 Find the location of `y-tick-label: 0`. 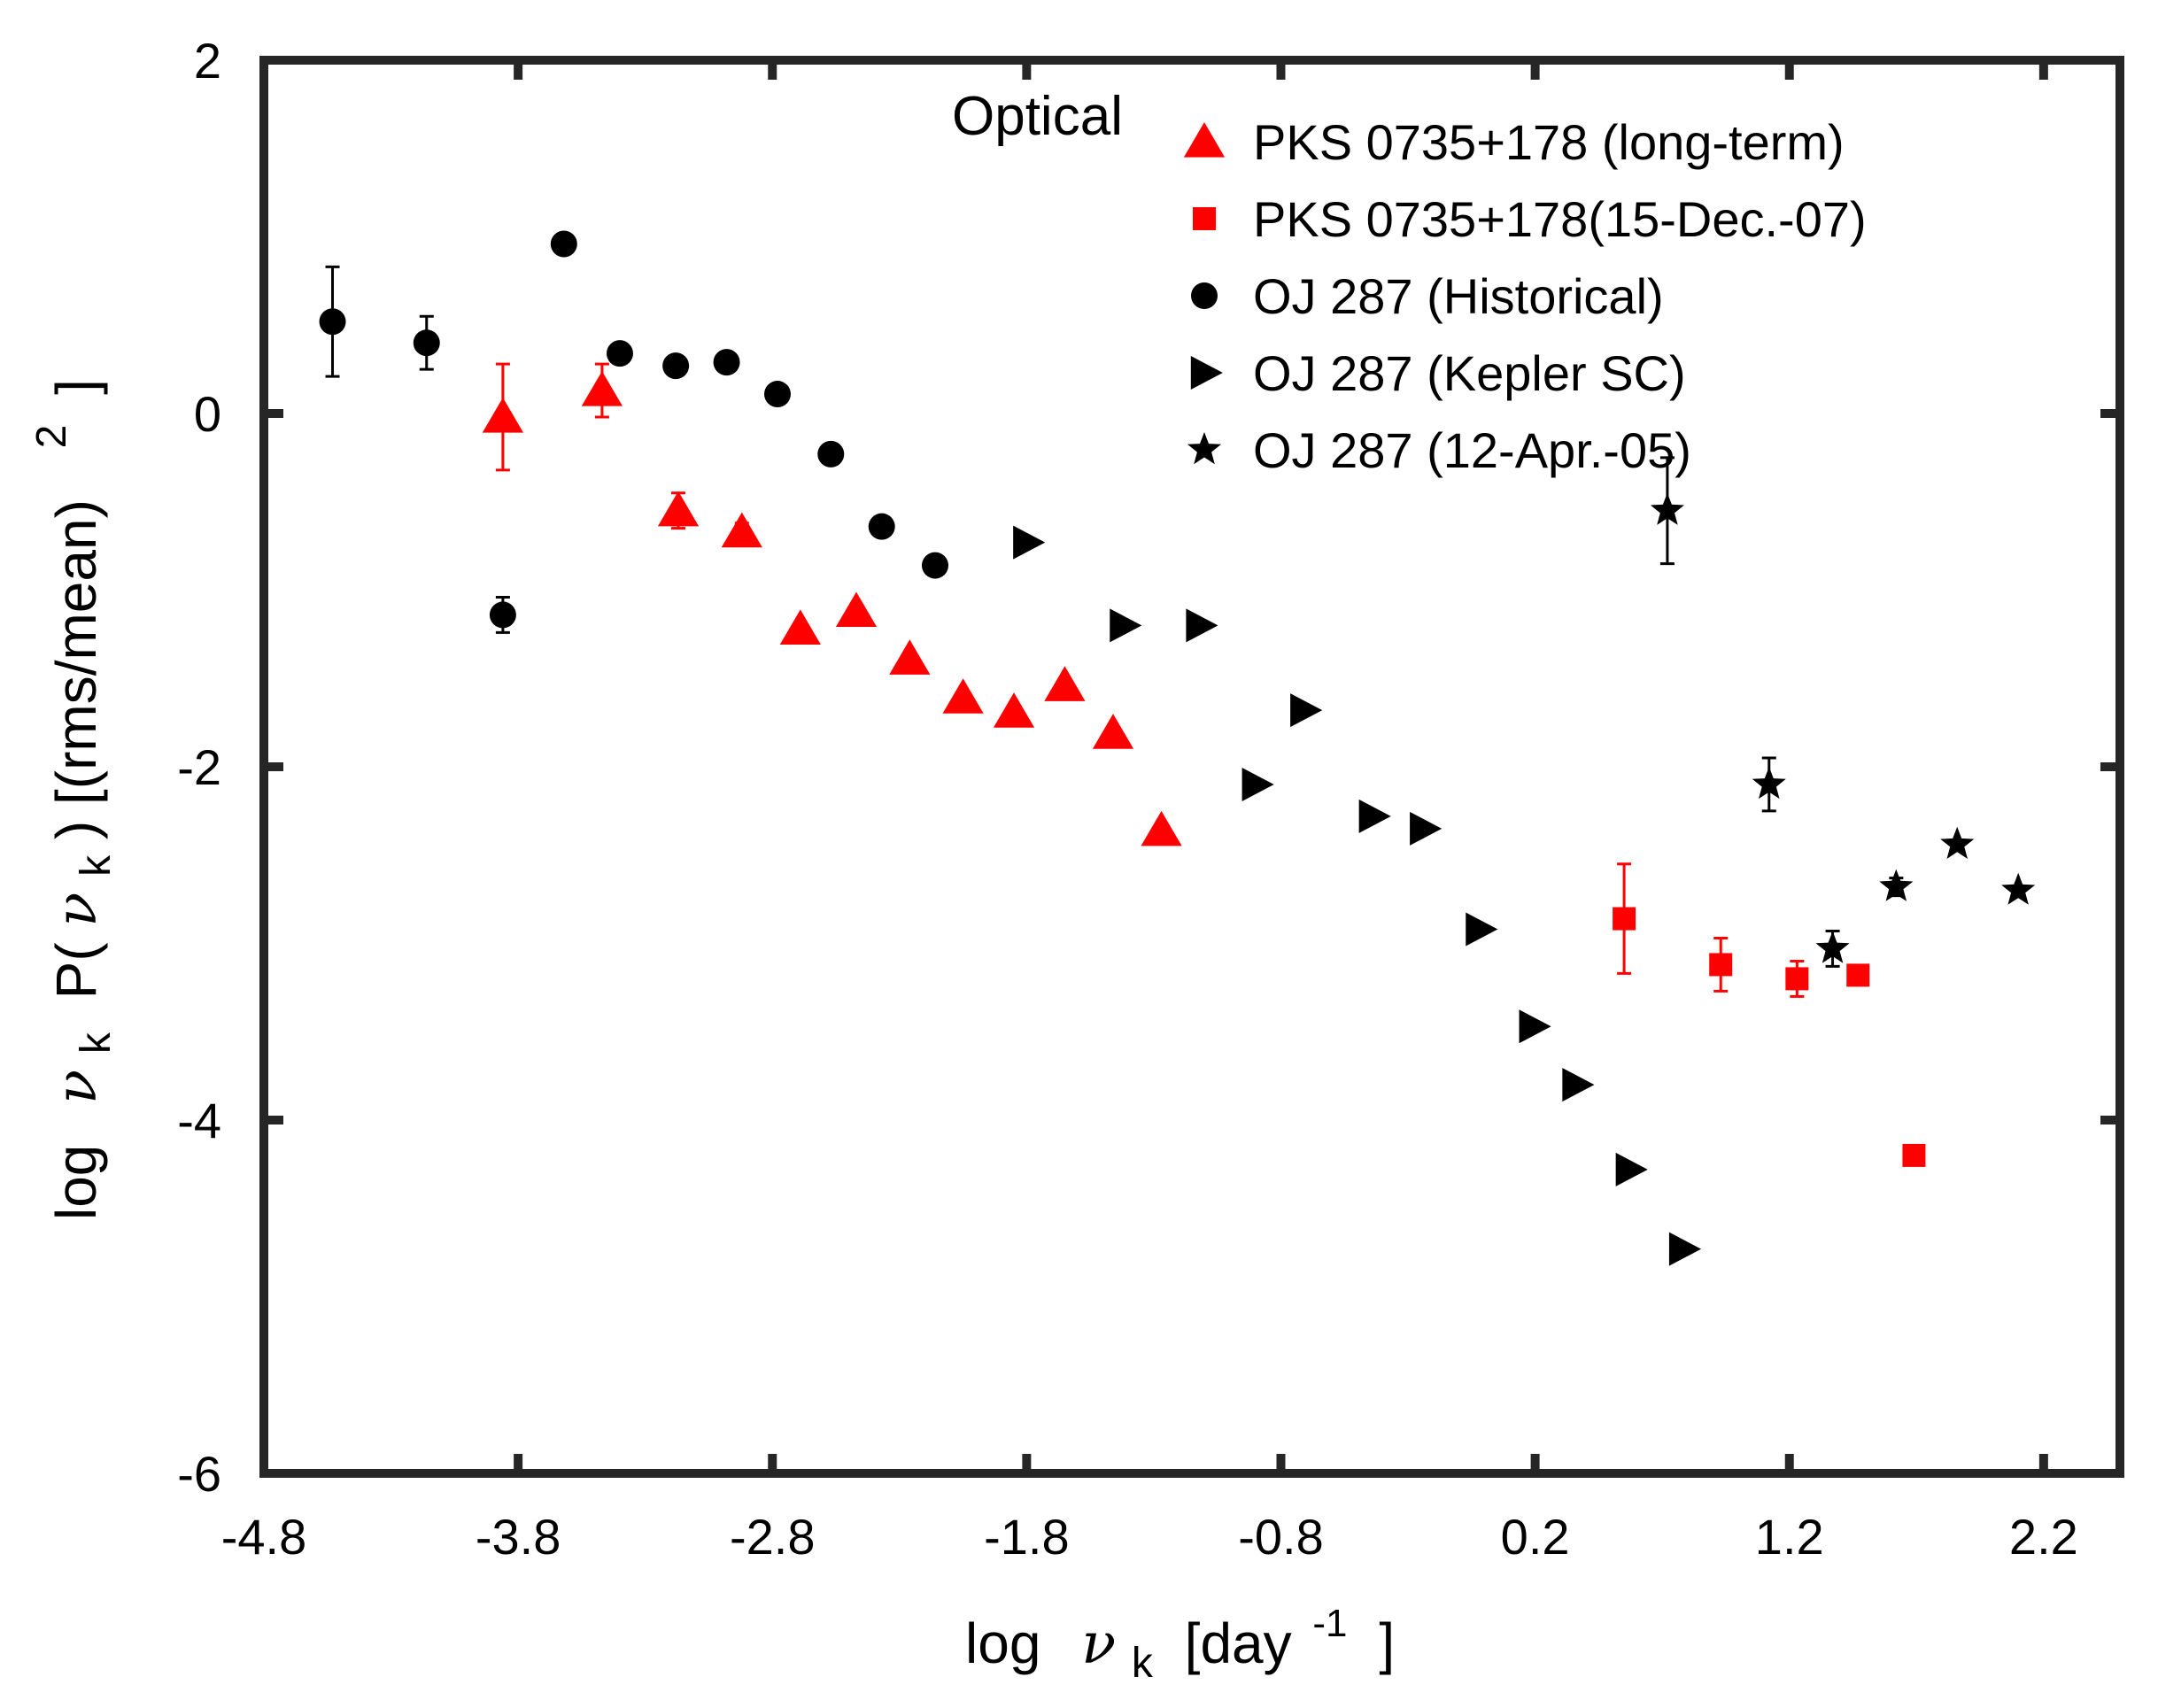

y-tick-label: 0 is located at coordinates (207, 414).